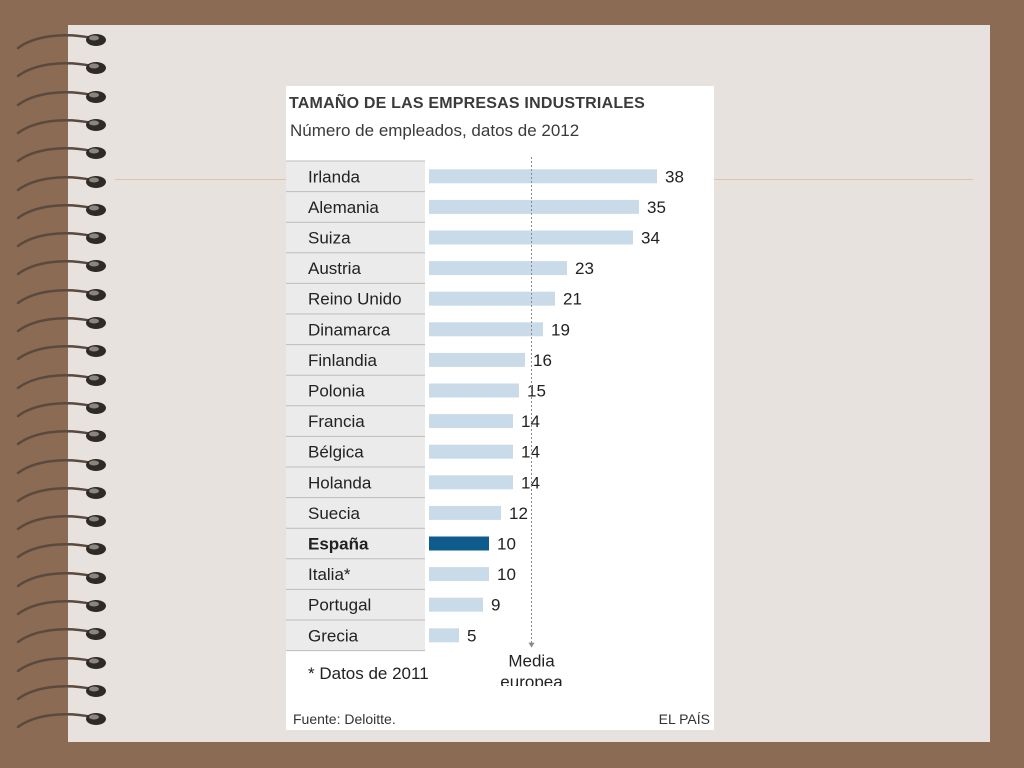 This screenshot has width=1024, height=768. What do you see at coordinates (542, 360) in the screenshot?
I see `value-label: 16` at bounding box center [542, 360].